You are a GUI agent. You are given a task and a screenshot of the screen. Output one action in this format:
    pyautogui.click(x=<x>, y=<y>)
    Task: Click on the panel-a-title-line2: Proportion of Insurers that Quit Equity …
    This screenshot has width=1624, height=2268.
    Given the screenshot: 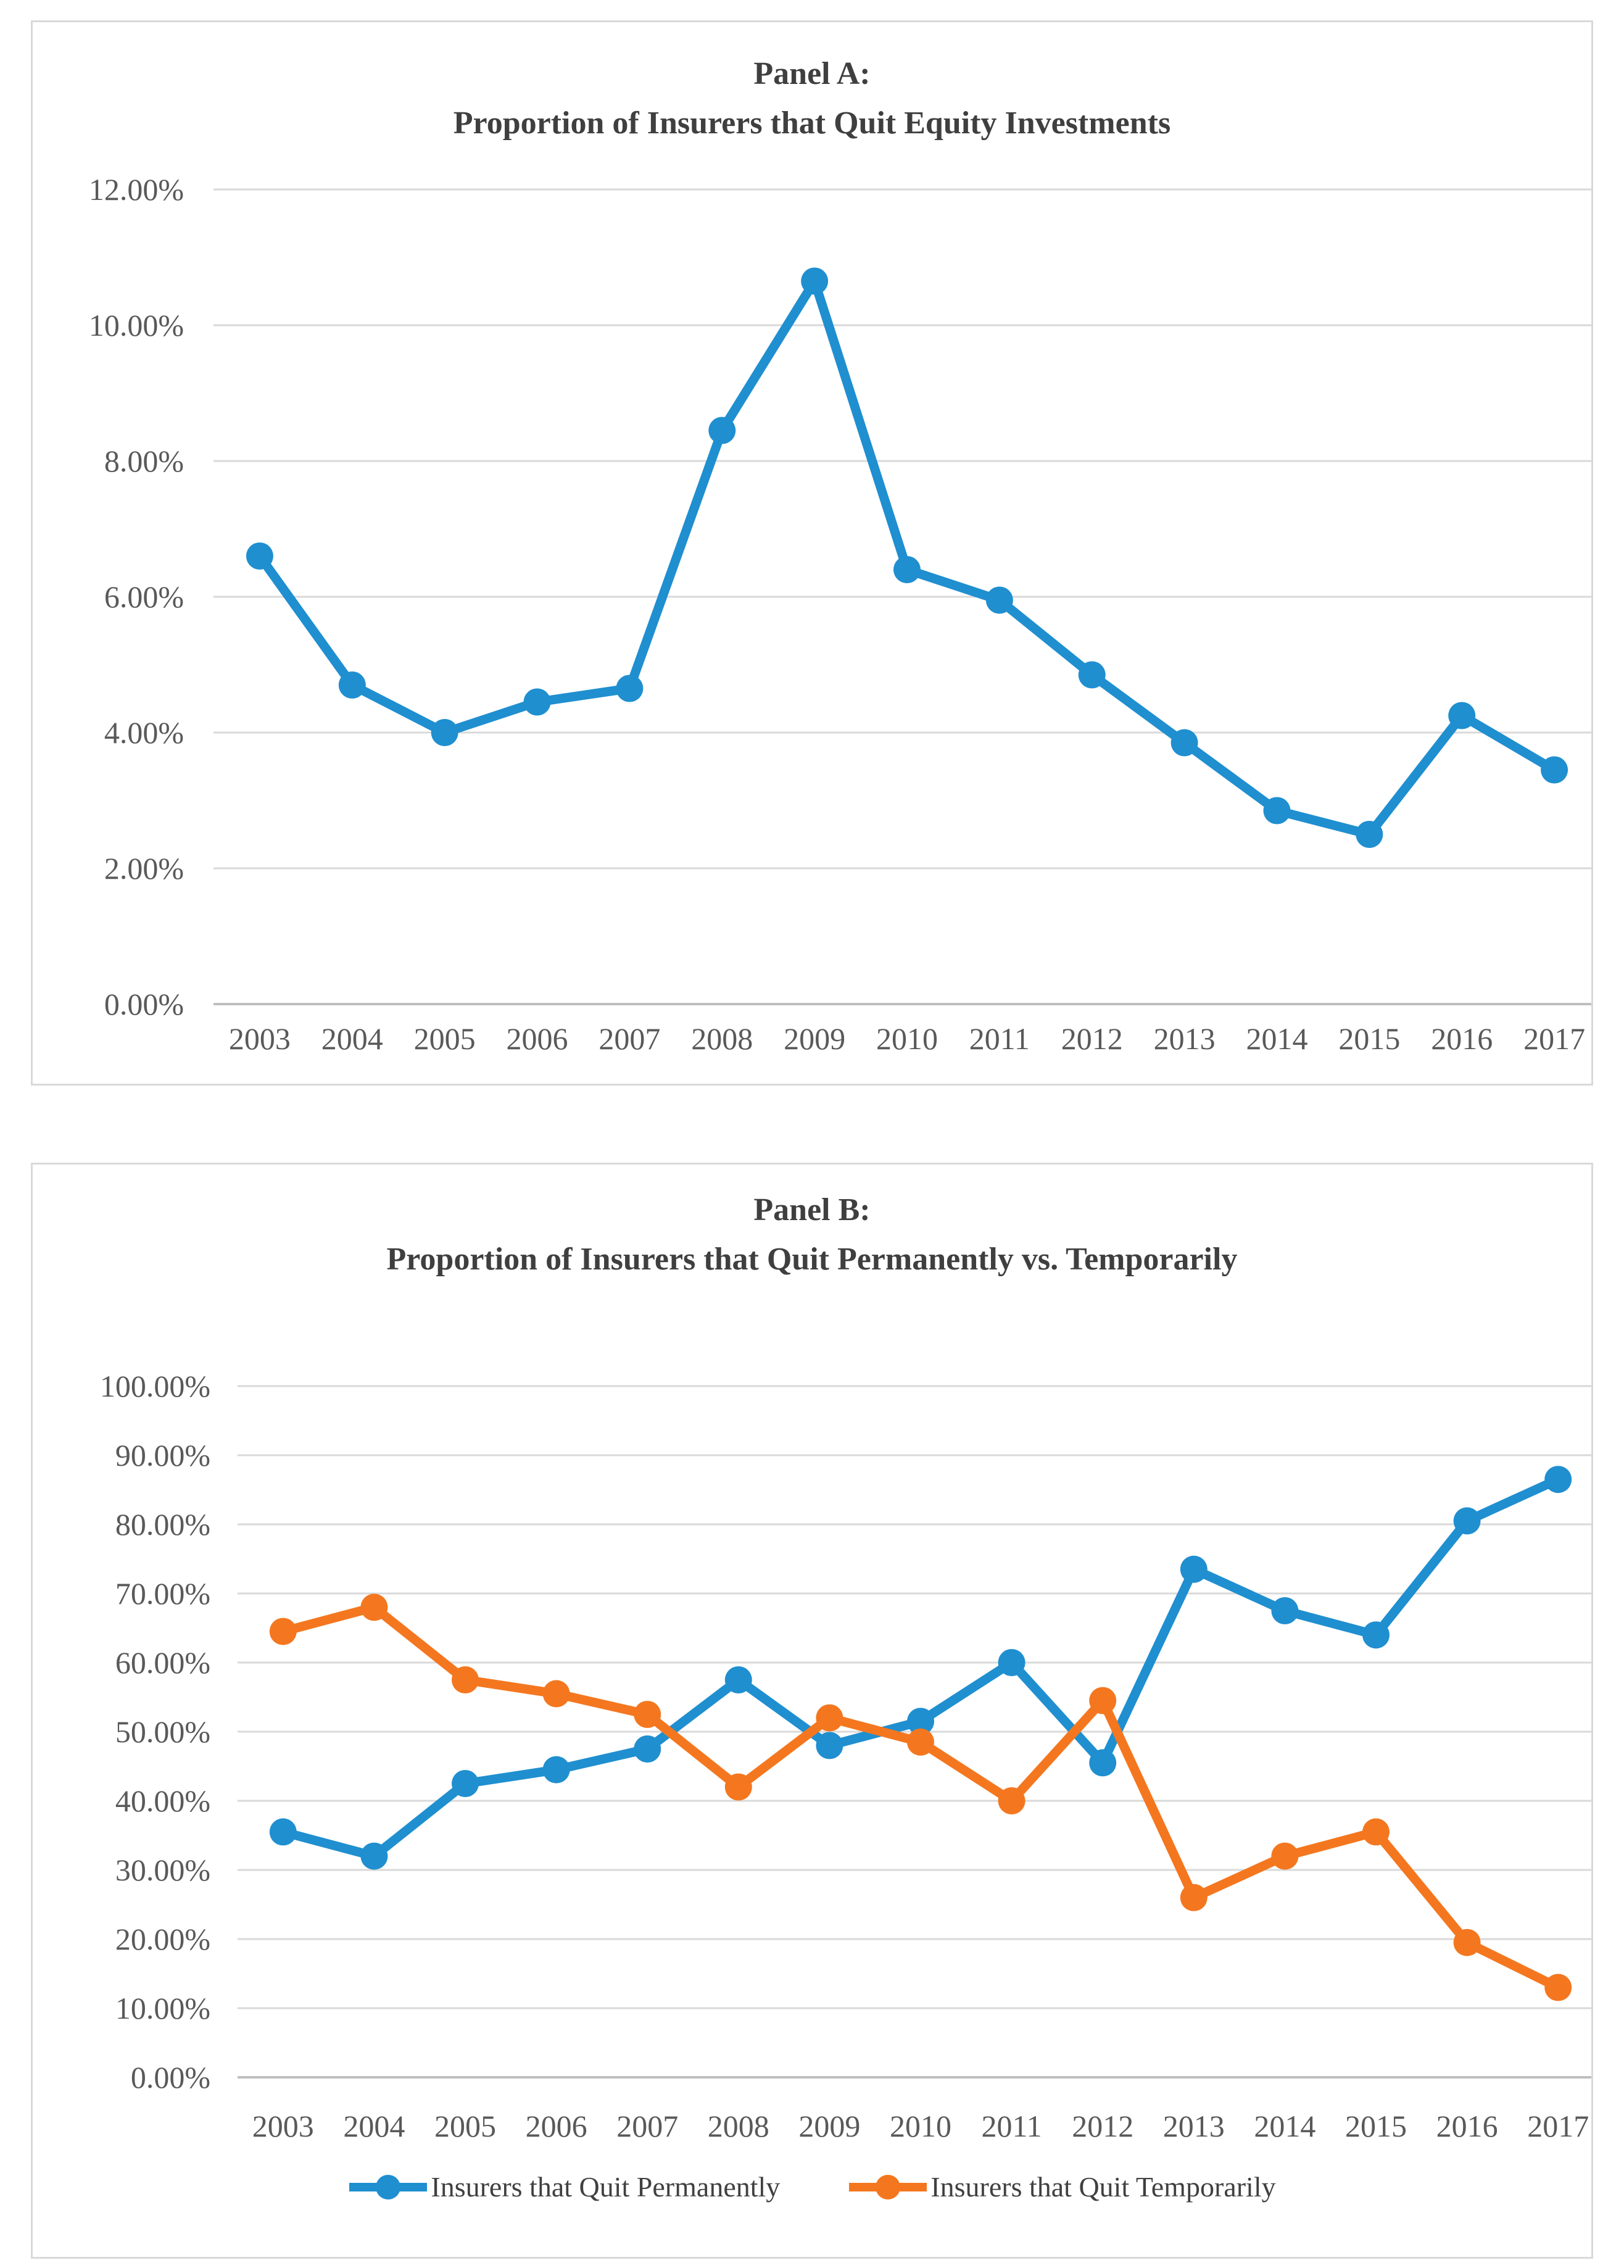 What is the action you would take?
    pyautogui.click(x=812, y=123)
    